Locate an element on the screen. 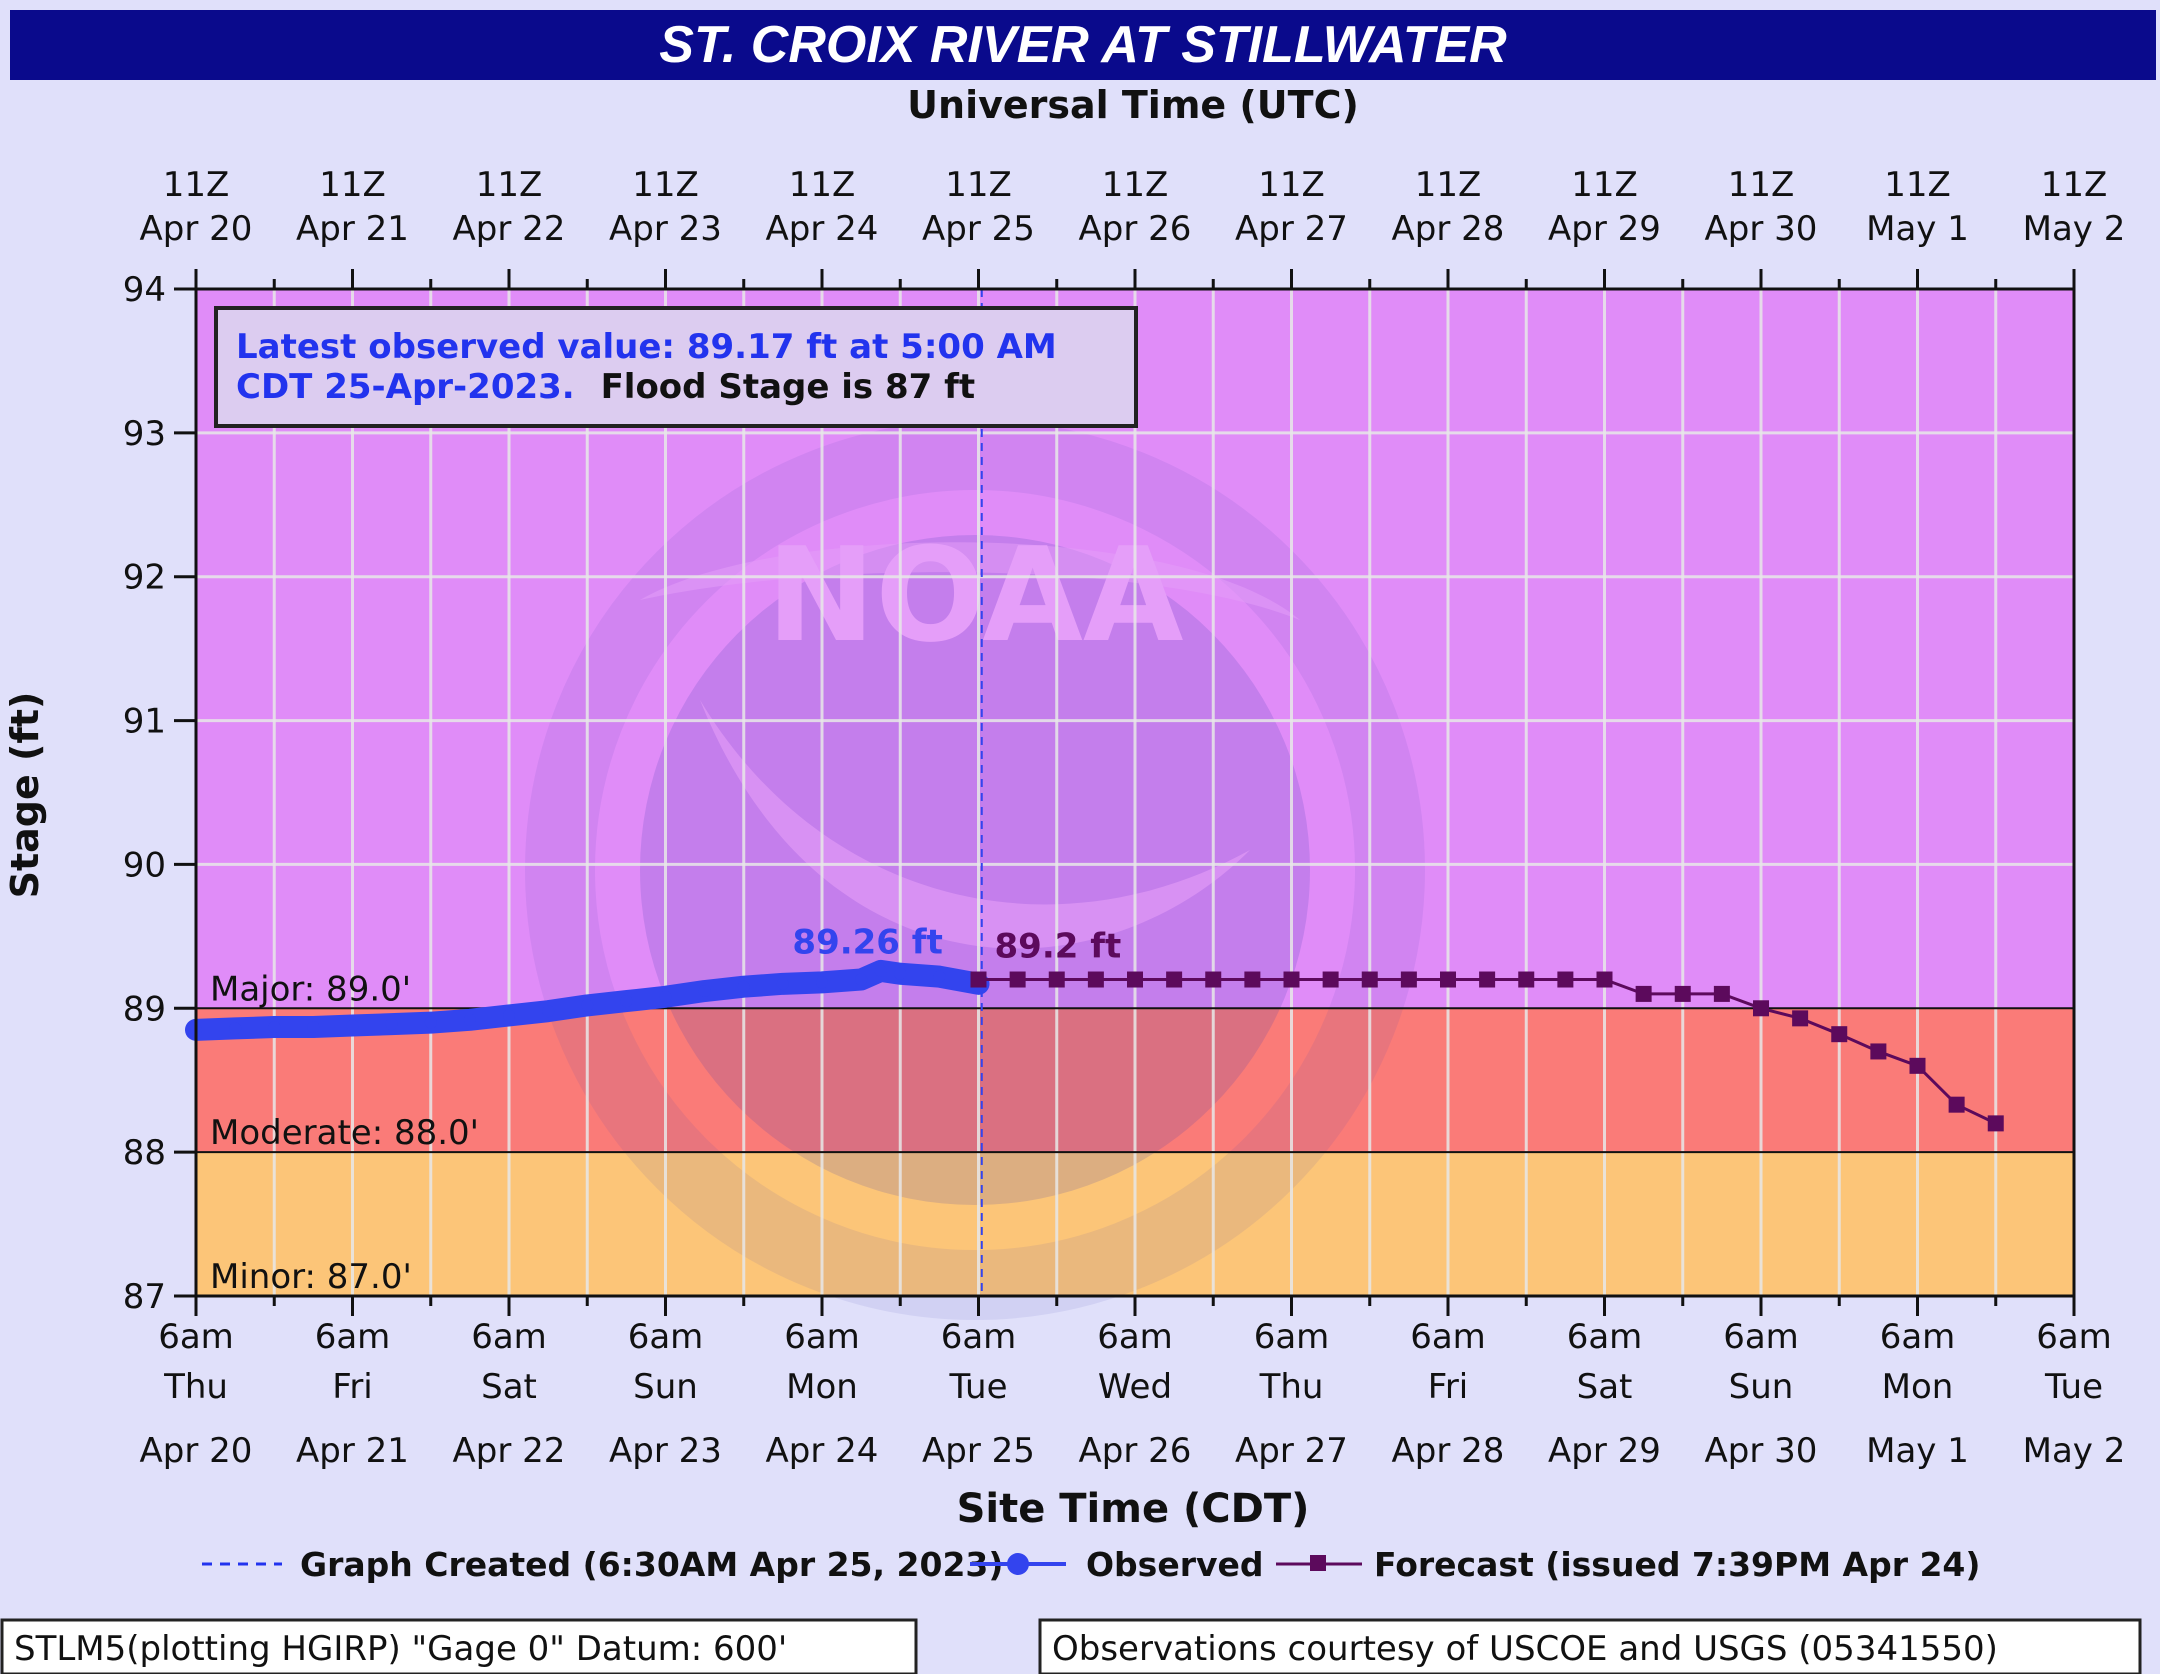  legend-observed: Observed is located at coordinates (1175, 1564).